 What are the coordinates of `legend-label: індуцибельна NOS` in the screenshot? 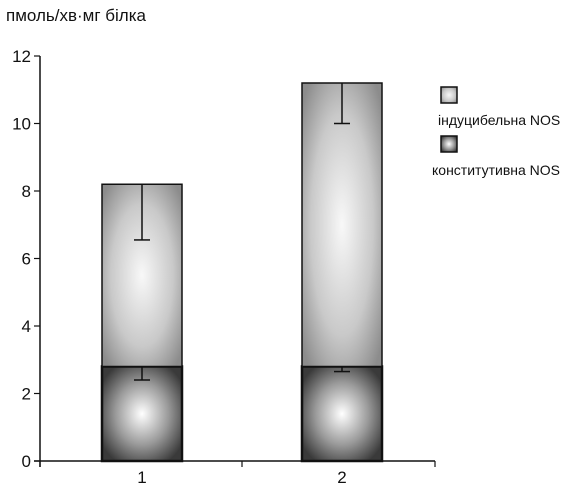 It's located at (499, 120).